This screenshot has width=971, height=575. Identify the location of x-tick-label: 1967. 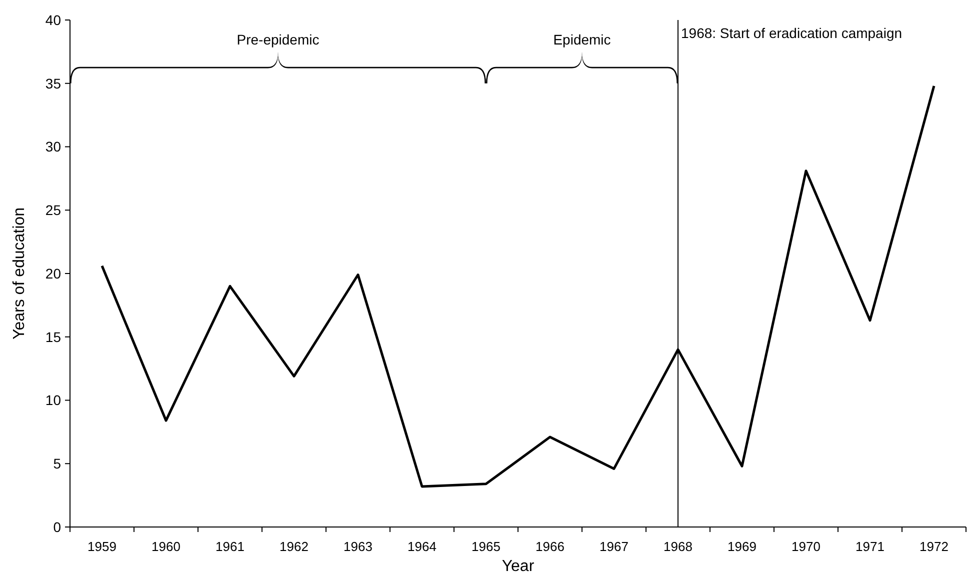
(614, 546).